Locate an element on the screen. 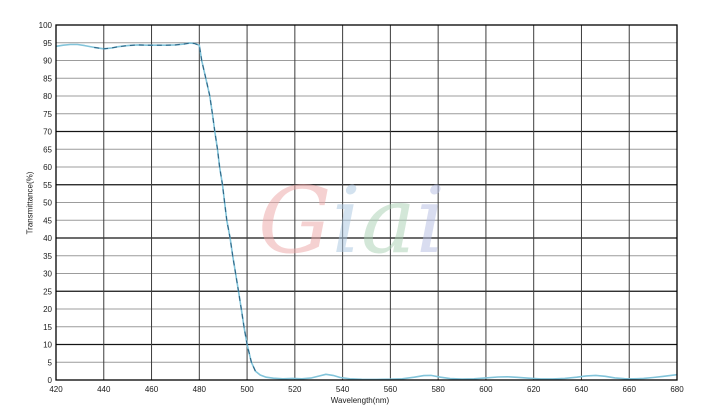 The width and height of the screenshot is (709, 412). x-tick-label: 440 is located at coordinates (104, 389).